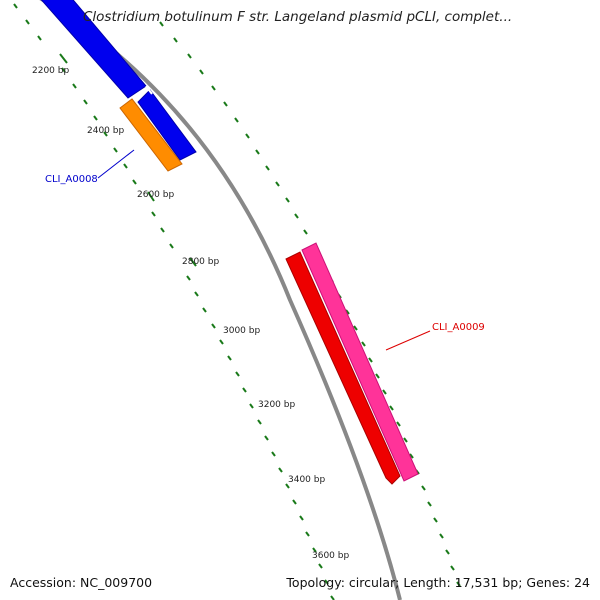  I want to click on gene-callout-cli-a0009: CLI_A0009, so click(435, 336).